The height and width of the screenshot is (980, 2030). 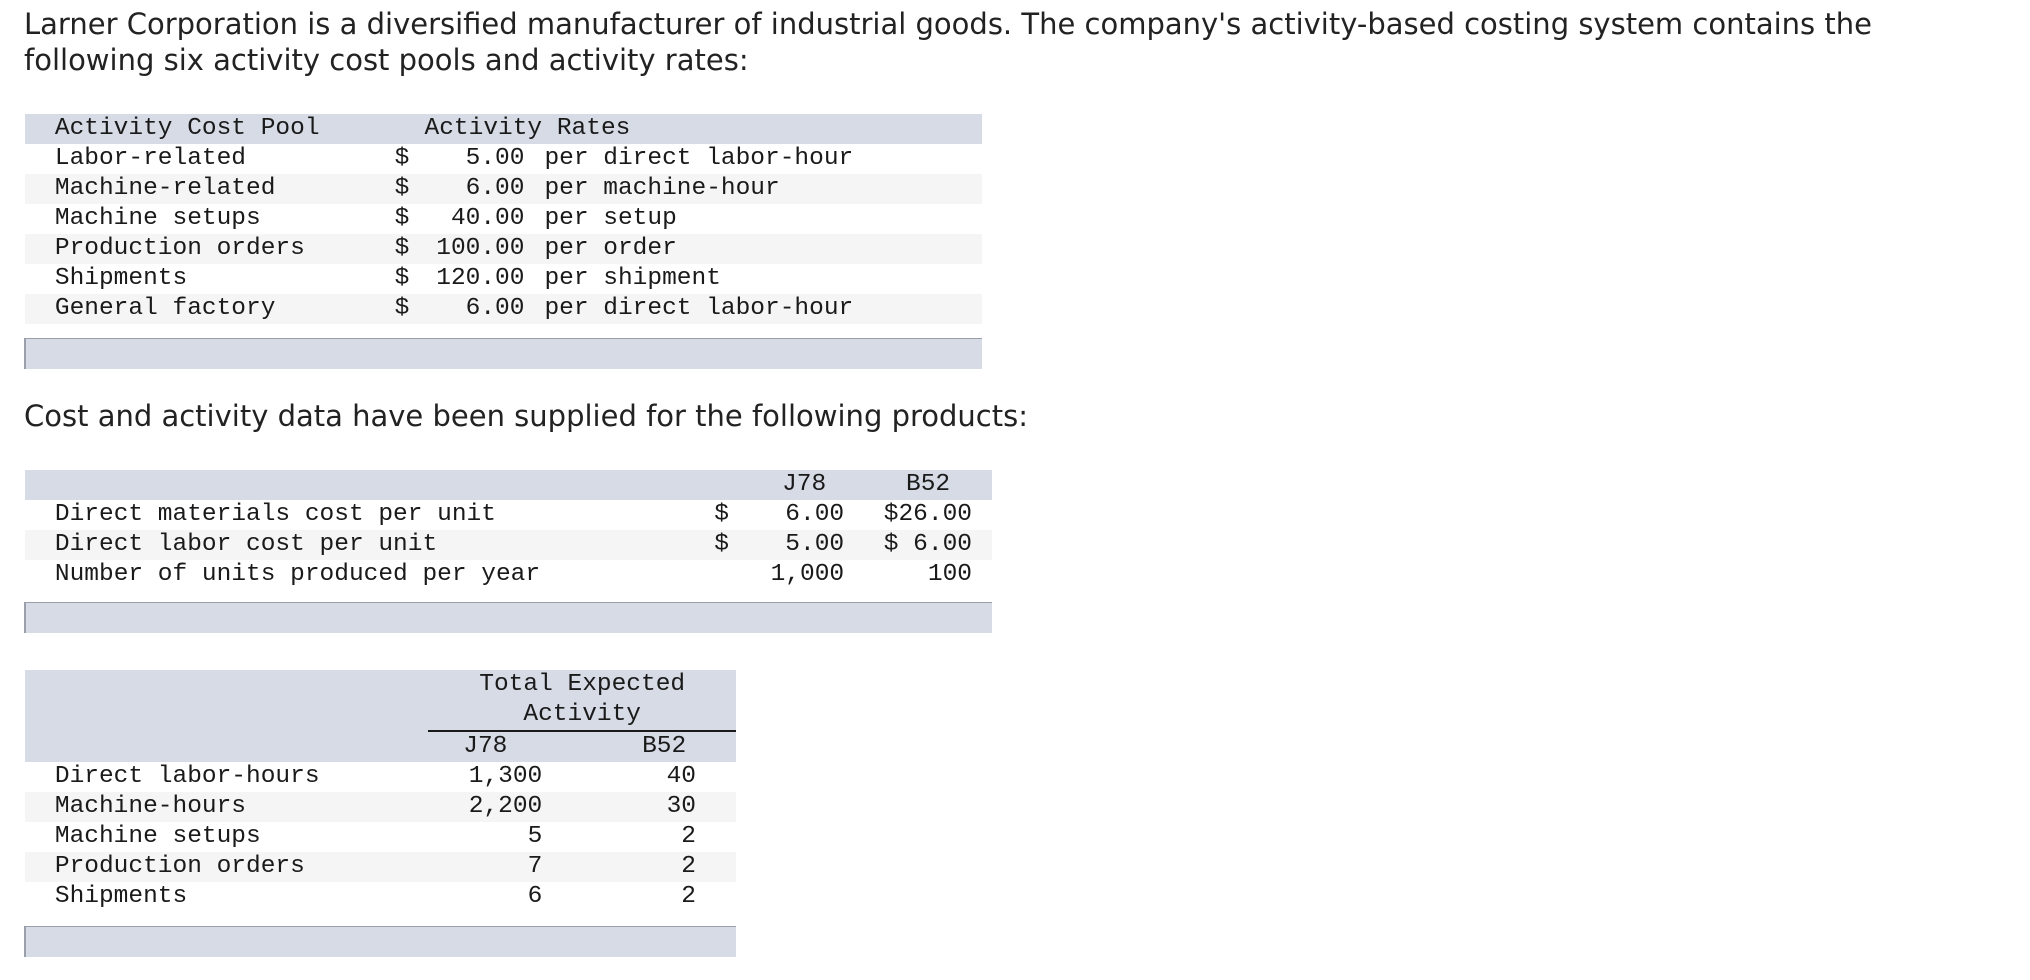 What do you see at coordinates (753, 249) in the screenshot?
I see `rate-unit: per order` at bounding box center [753, 249].